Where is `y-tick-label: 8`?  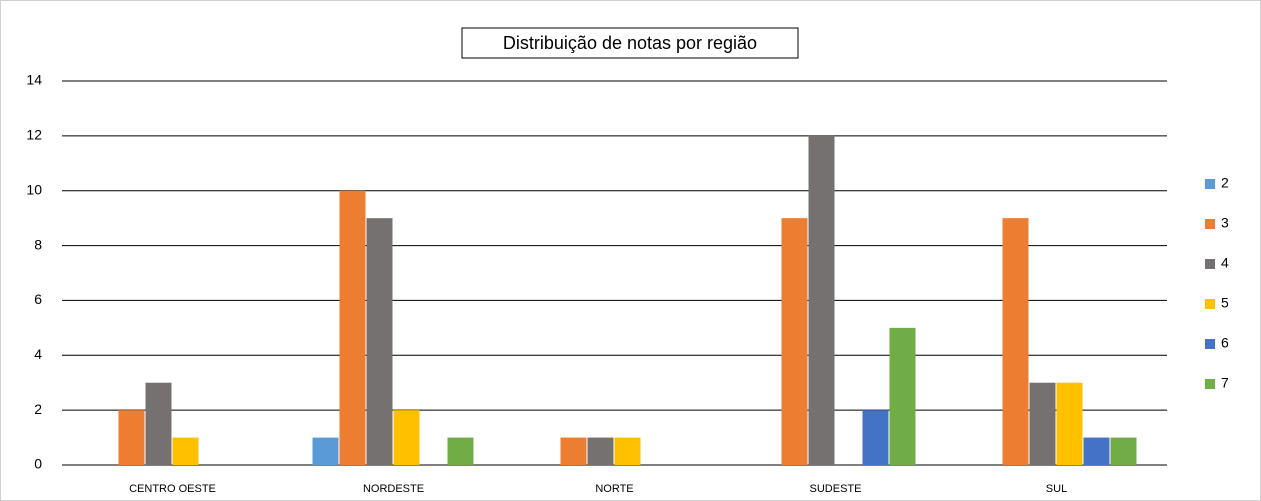
y-tick-label: 8 is located at coordinates (38, 244).